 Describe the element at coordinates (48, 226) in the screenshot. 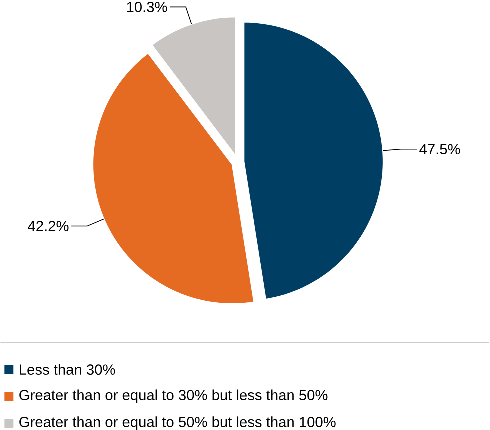

I see `data-label: 42.2%` at that location.